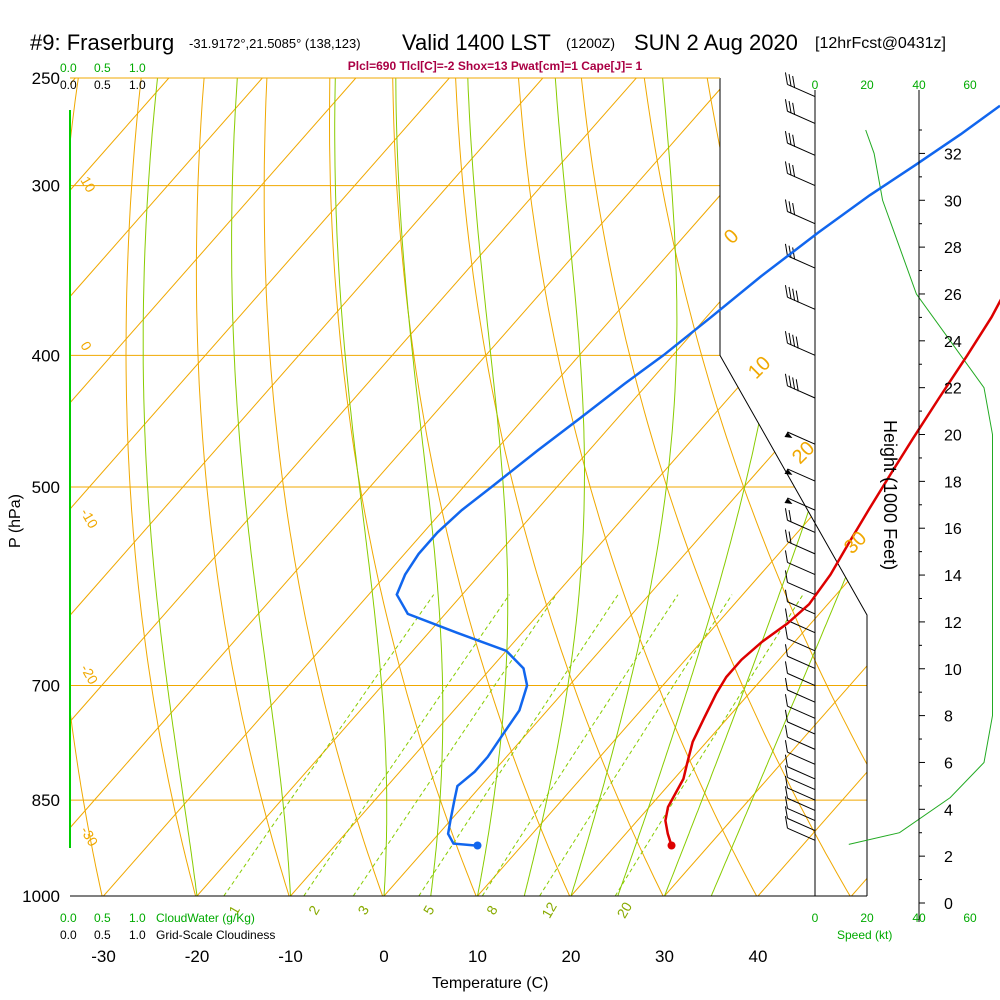 This screenshot has width=1000, height=1000. Describe the element at coordinates (15, 521) in the screenshot. I see `y-axis-title: P (hPa)` at that location.